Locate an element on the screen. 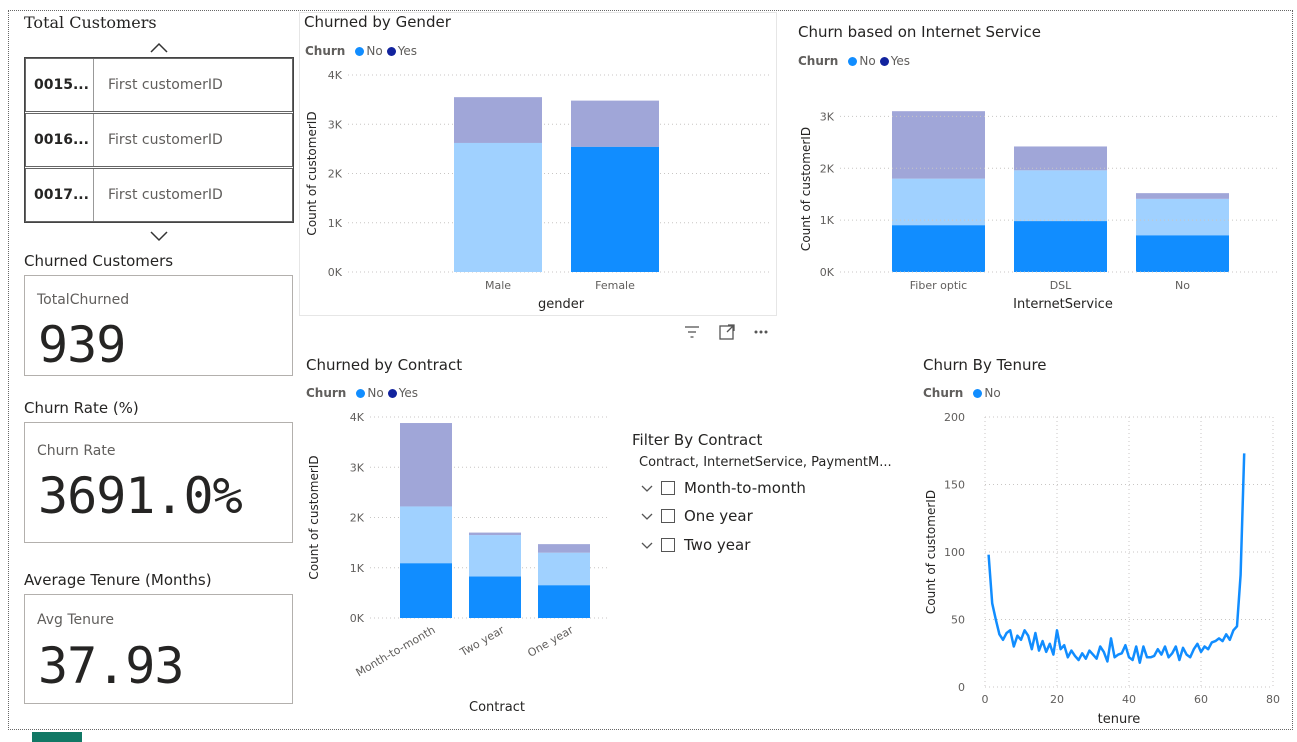 The height and width of the screenshot is (742, 1297). chevron-up-icon is located at coordinates (159, 48).